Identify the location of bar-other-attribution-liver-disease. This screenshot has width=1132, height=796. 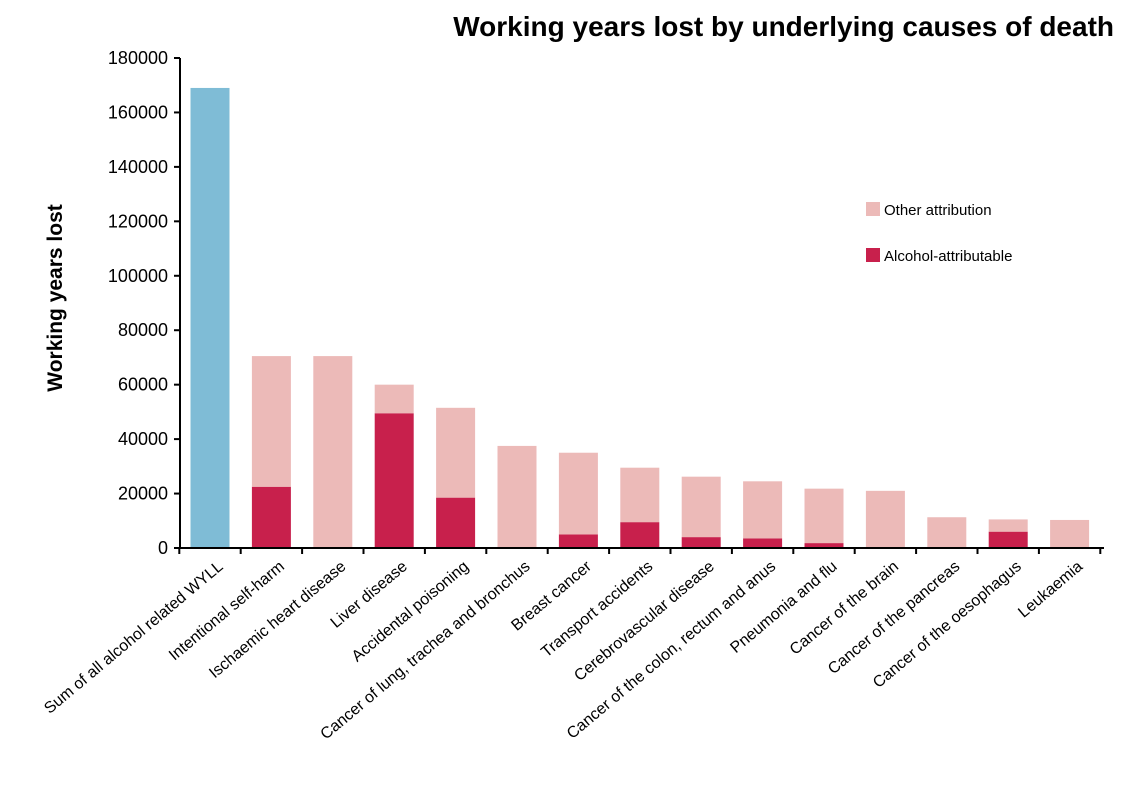
(394, 399).